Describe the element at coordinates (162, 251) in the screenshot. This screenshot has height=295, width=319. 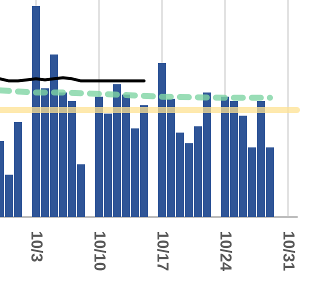
I see `x-tick-label: 10/17` at that location.